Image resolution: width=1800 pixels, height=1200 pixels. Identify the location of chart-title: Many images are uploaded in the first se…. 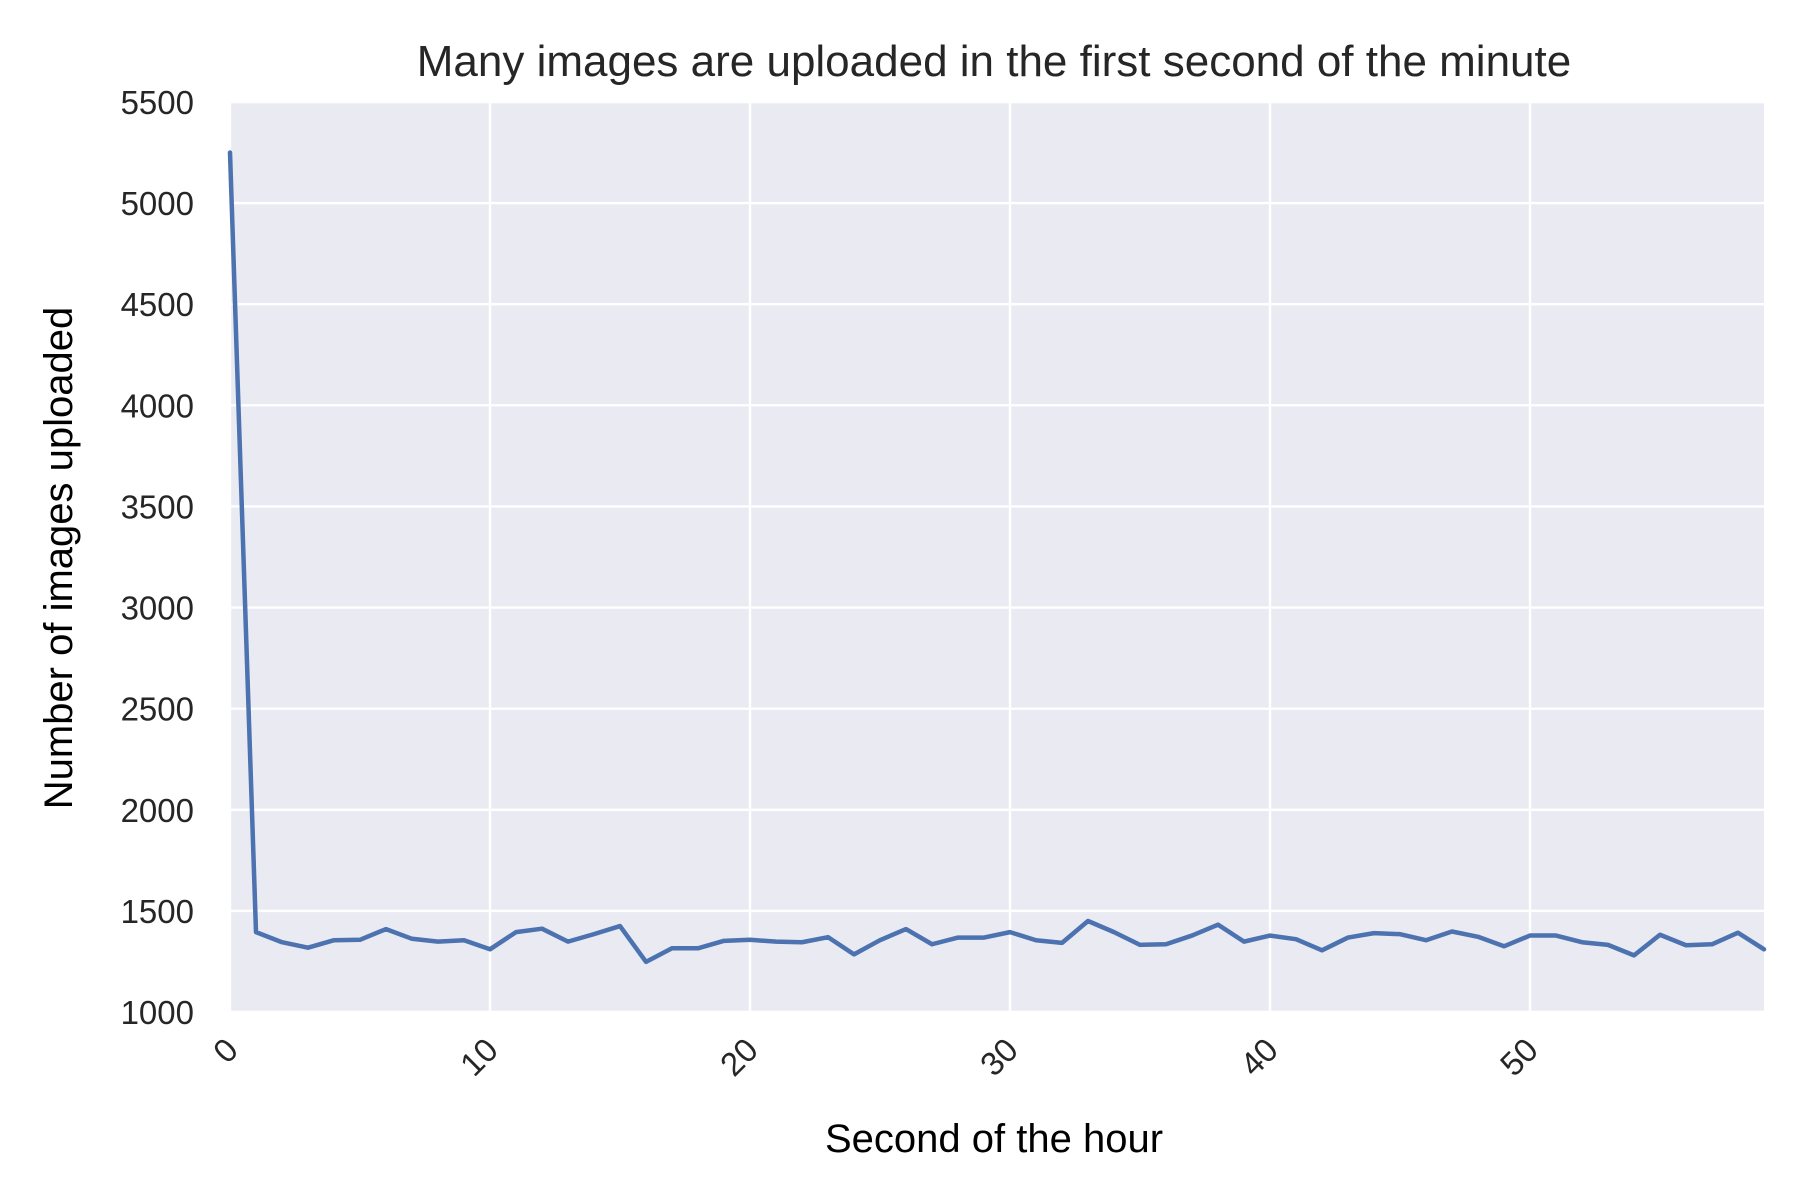
(994, 61).